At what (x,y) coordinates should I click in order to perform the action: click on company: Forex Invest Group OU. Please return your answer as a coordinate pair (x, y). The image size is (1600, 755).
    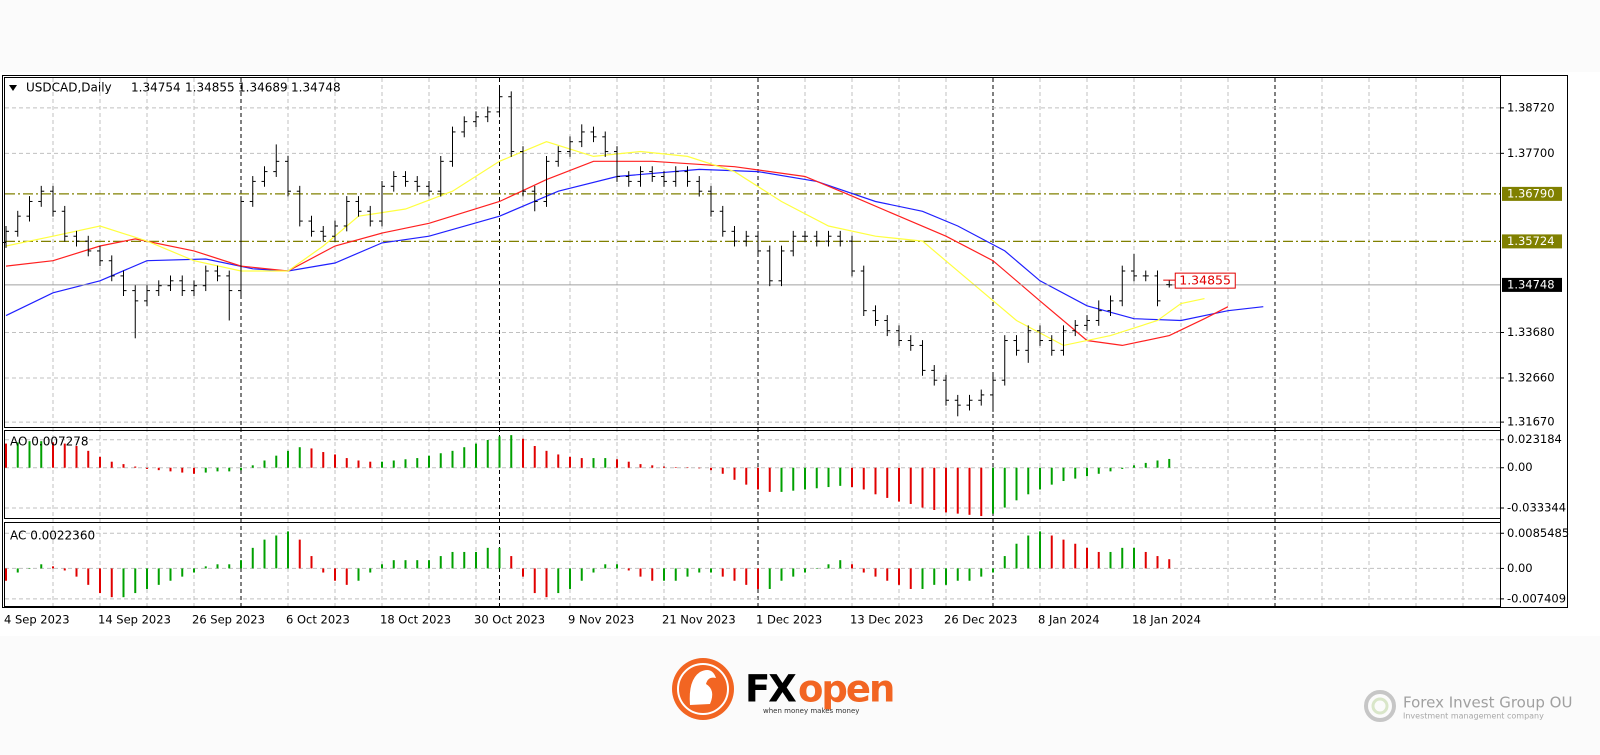
    Looking at the image, I should click on (1487, 703).